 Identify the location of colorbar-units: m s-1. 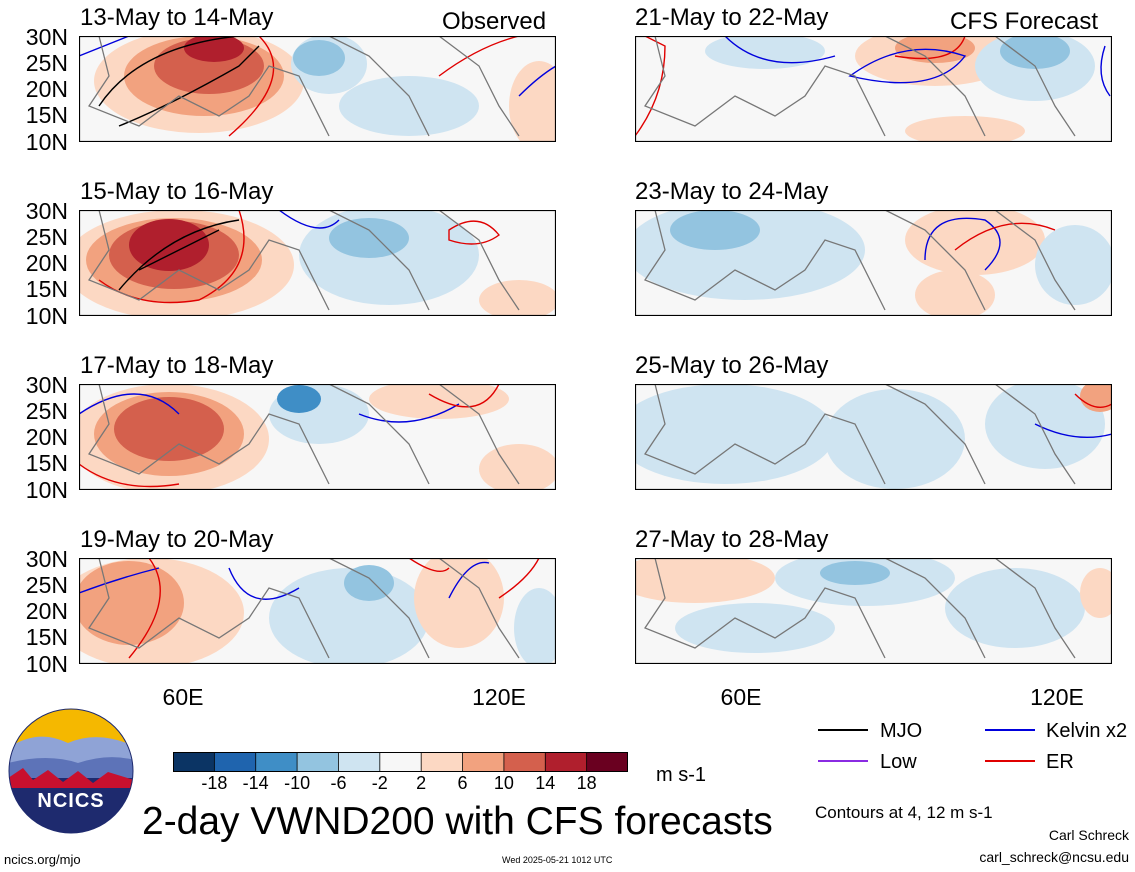
(681, 775).